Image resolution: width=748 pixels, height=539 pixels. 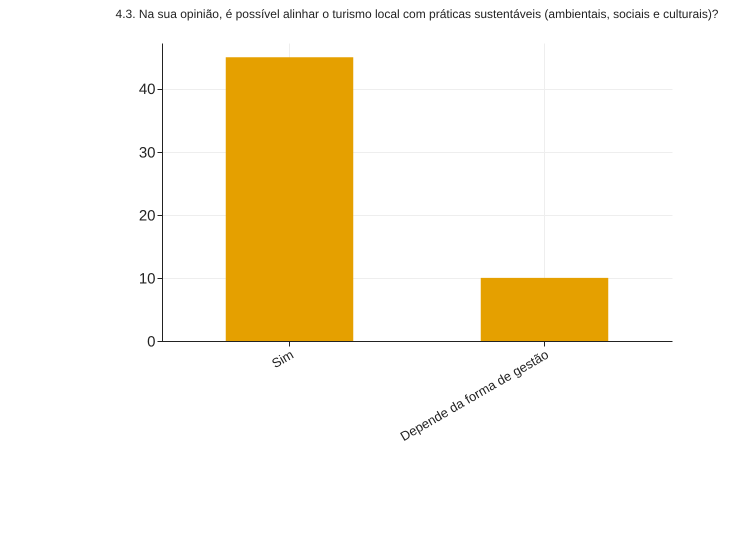 I want to click on y-tick-label: 20, so click(x=147, y=215).